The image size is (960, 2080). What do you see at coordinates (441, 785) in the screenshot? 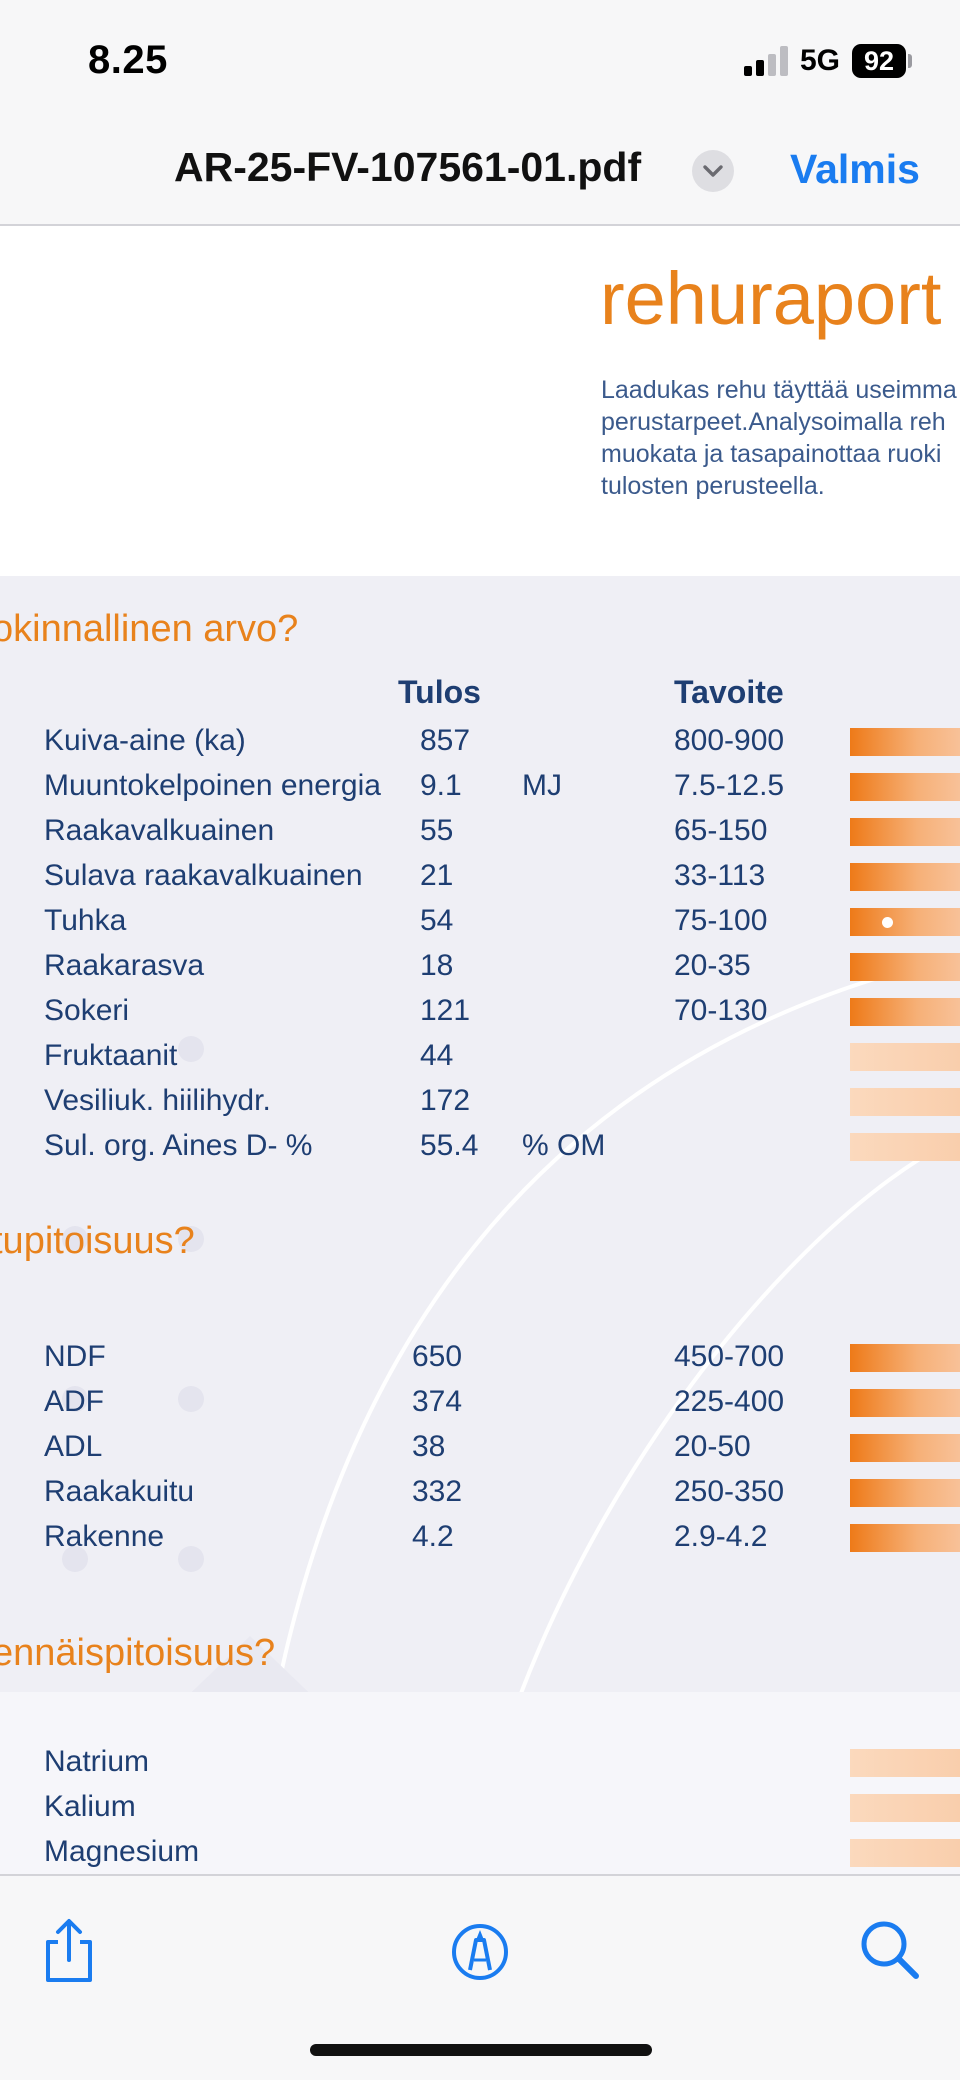
I see `row-result: 9.1` at bounding box center [441, 785].